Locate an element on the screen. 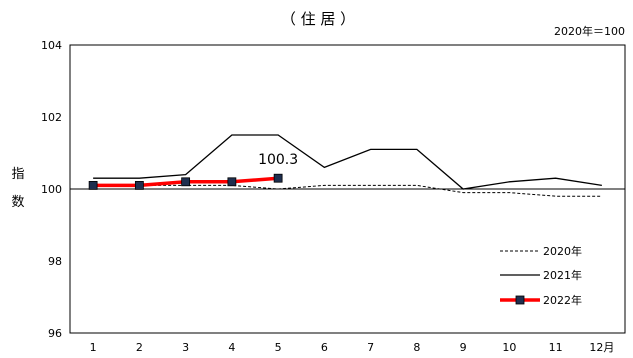  x-tick-label: 7 is located at coordinates (370, 347).